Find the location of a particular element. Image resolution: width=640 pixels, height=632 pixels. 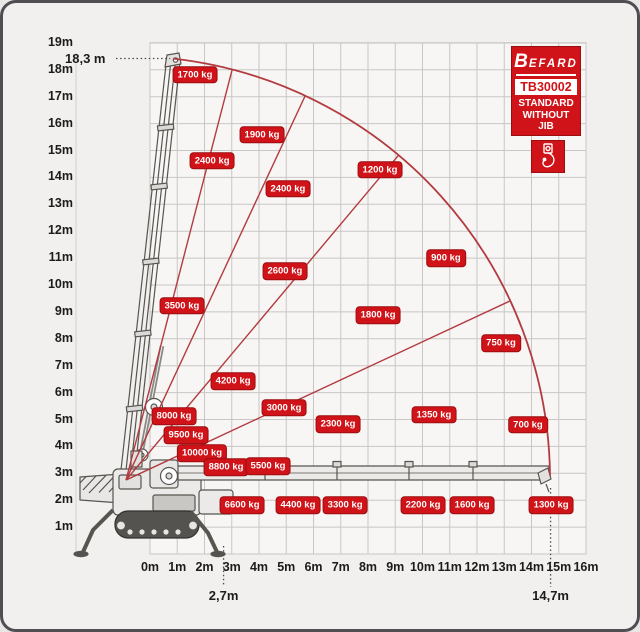

capacity-label: 9500 kg is located at coordinates (186, 435).